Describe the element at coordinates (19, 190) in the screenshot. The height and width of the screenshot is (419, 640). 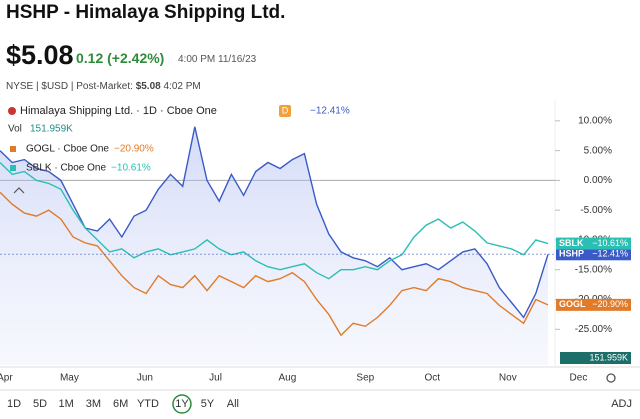
I see `collapse-icon` at that location.